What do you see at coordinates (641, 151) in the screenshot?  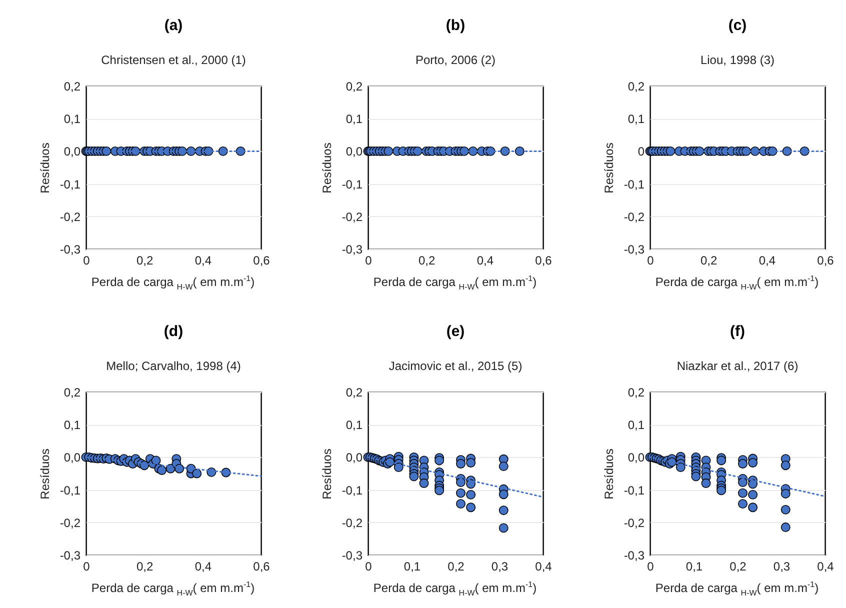 I see `y-tick-label: 0` at bounding box center [641, 151].